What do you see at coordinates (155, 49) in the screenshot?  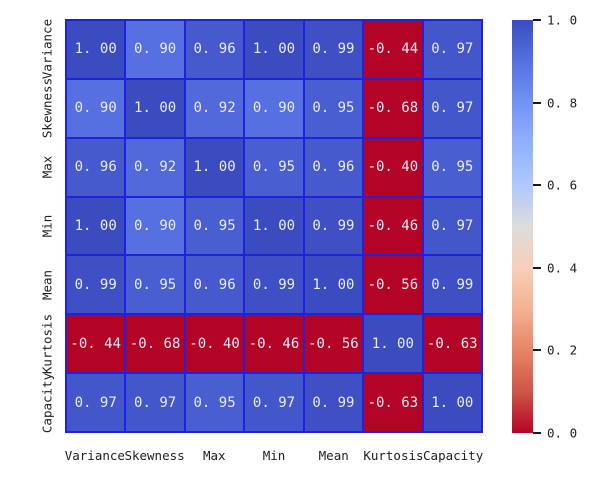 I see `heatmap-cell-Variance-Skewness: 0. 90` at bounding box center [155, 49].